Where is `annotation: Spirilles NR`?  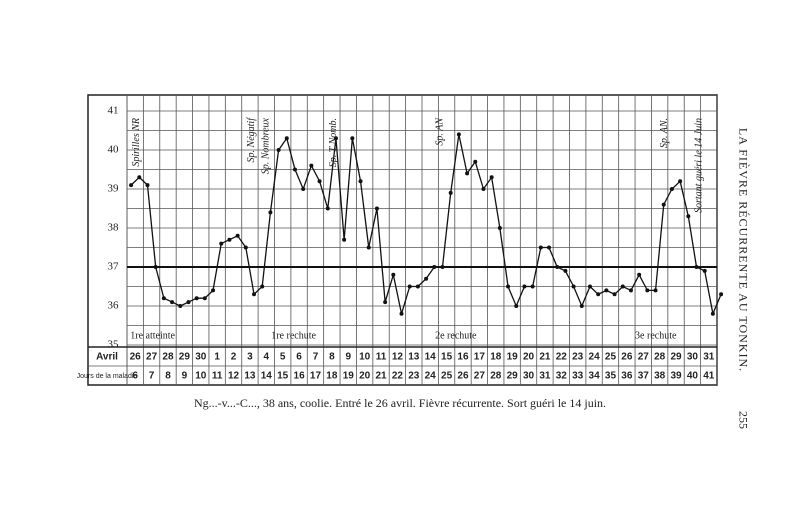
annotation: Spirilles NR is located at coordinates (136, 142).